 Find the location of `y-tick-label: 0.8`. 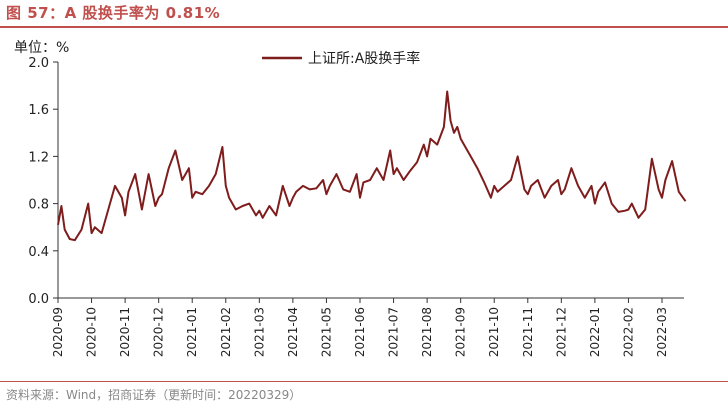

y-tick-label: 0.8 is located at coordinates (38, 205).